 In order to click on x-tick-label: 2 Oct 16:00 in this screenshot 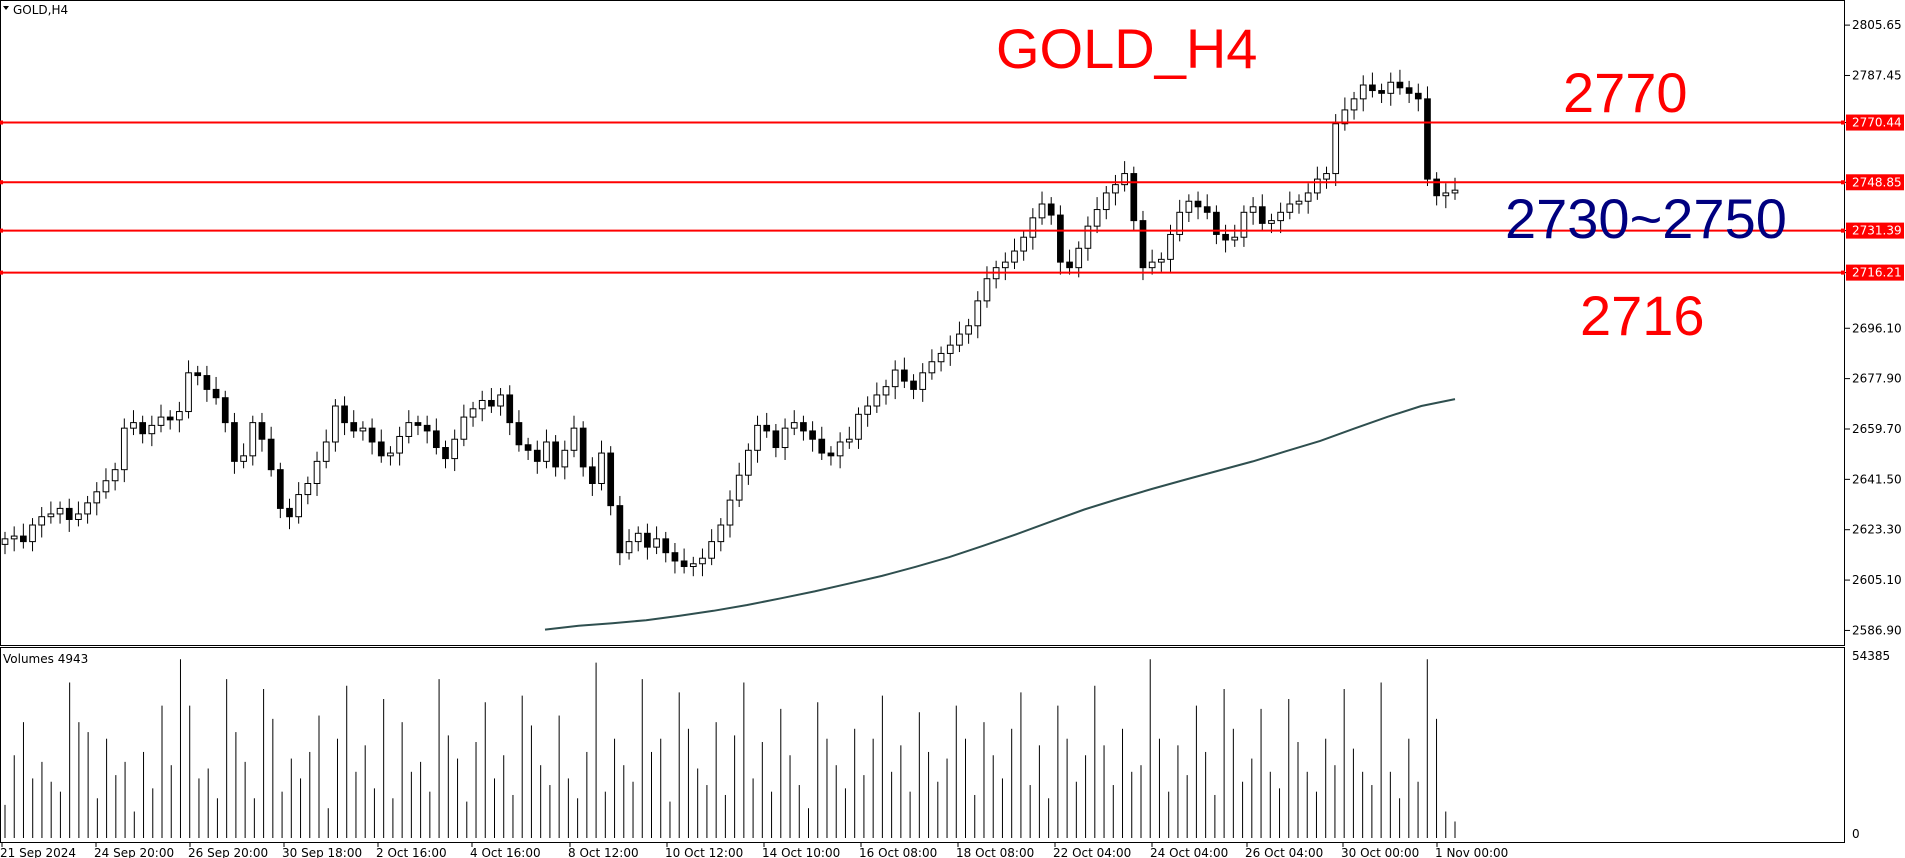, I will do `click(411, 852)`.